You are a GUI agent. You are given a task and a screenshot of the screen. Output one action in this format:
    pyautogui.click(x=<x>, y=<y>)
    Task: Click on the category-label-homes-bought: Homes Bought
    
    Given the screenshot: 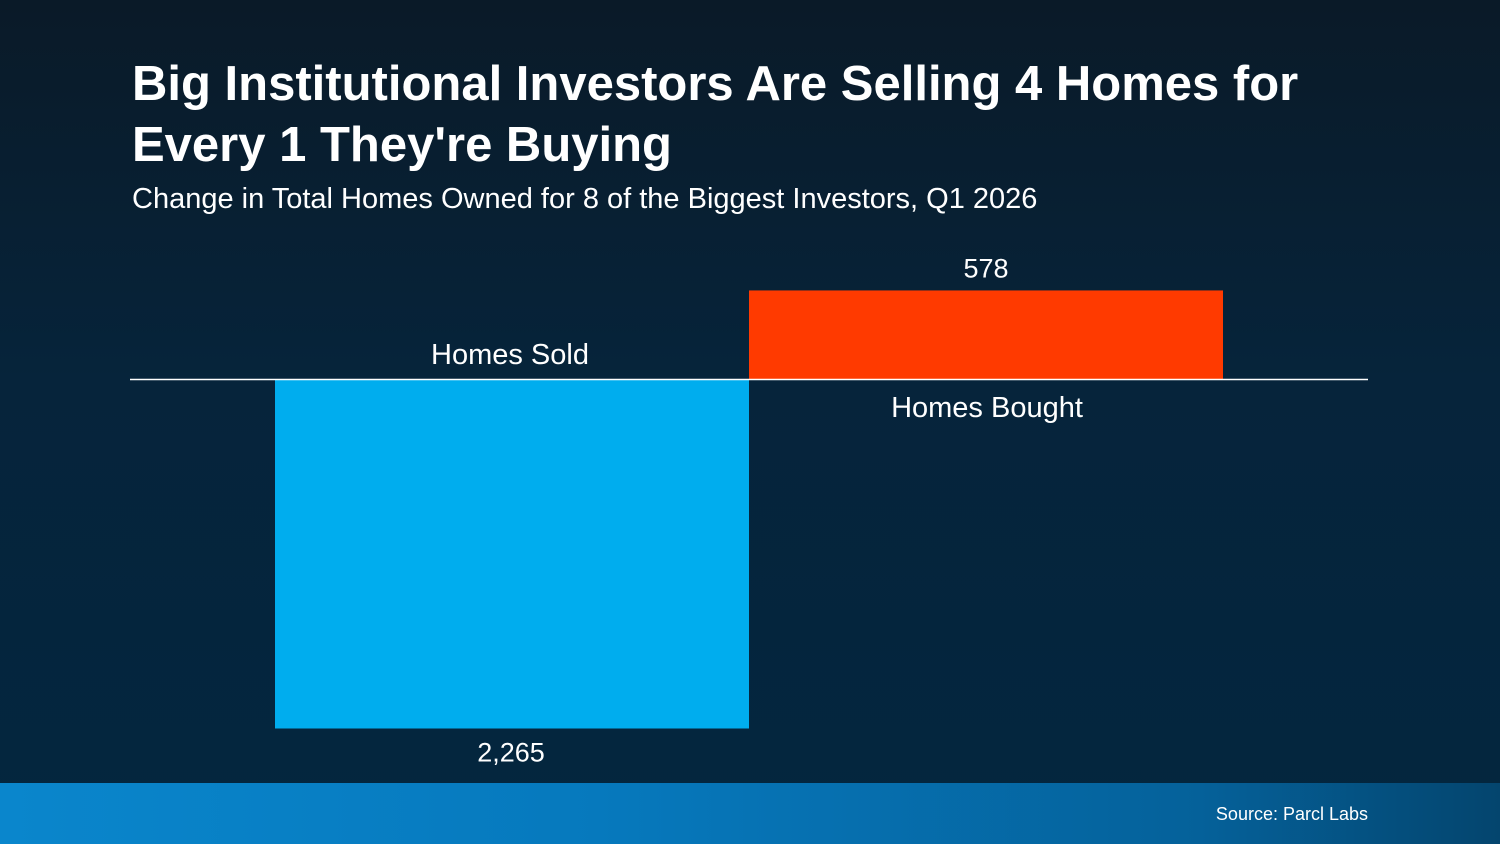 What is the action you would take?
    pyautogui.click(x=987, y=408)
    